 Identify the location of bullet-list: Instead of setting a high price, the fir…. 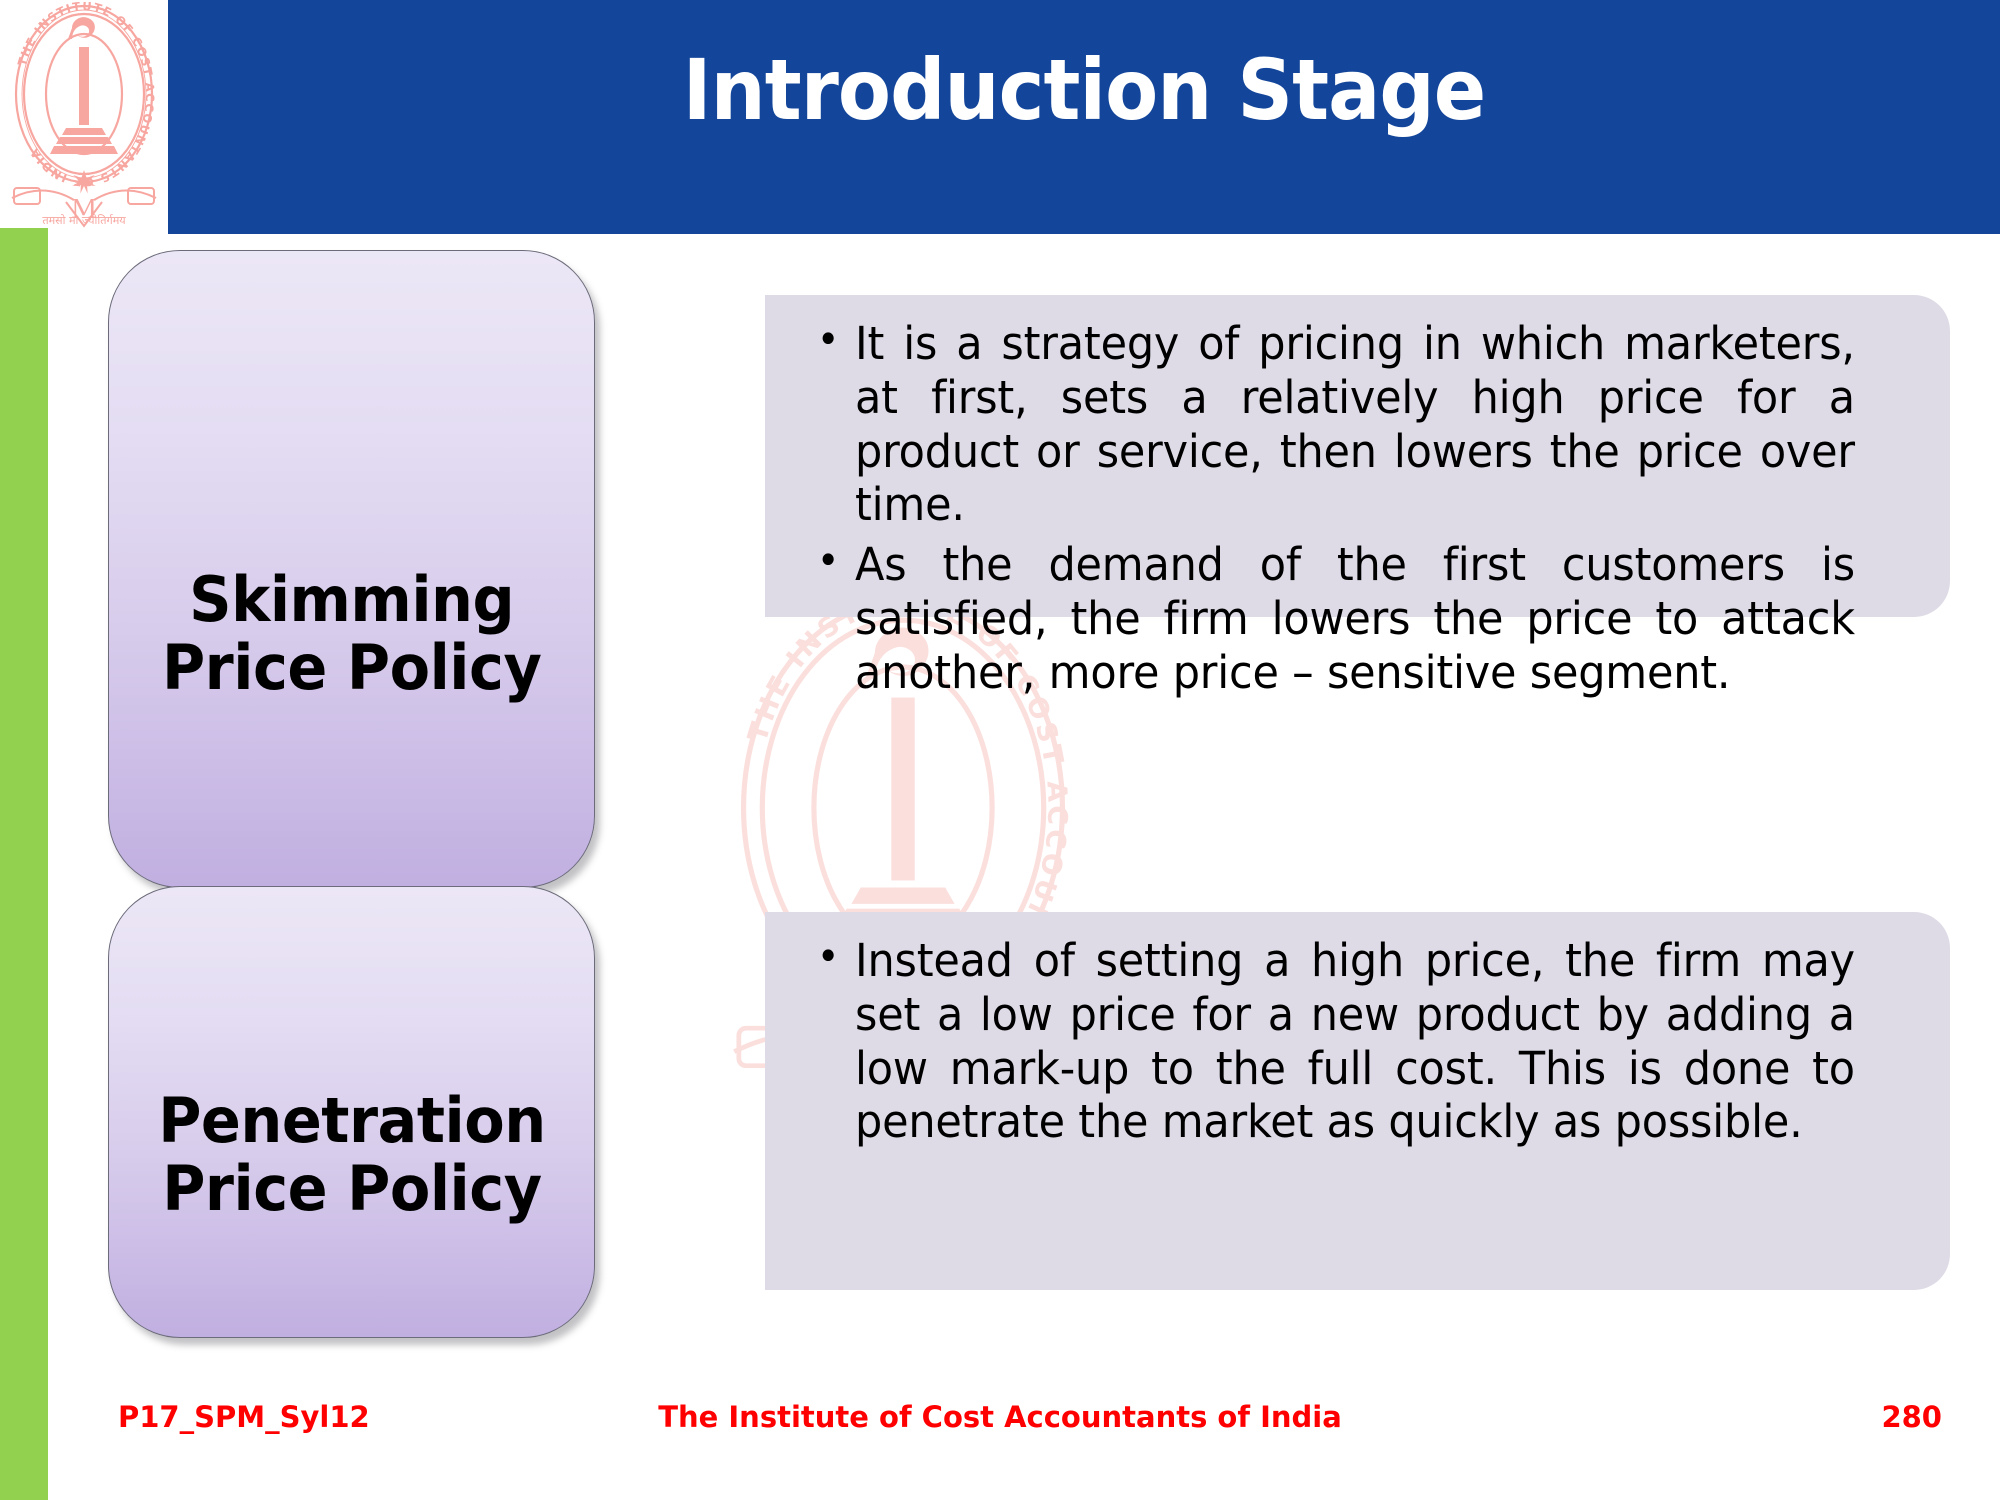
(1358, 1040).